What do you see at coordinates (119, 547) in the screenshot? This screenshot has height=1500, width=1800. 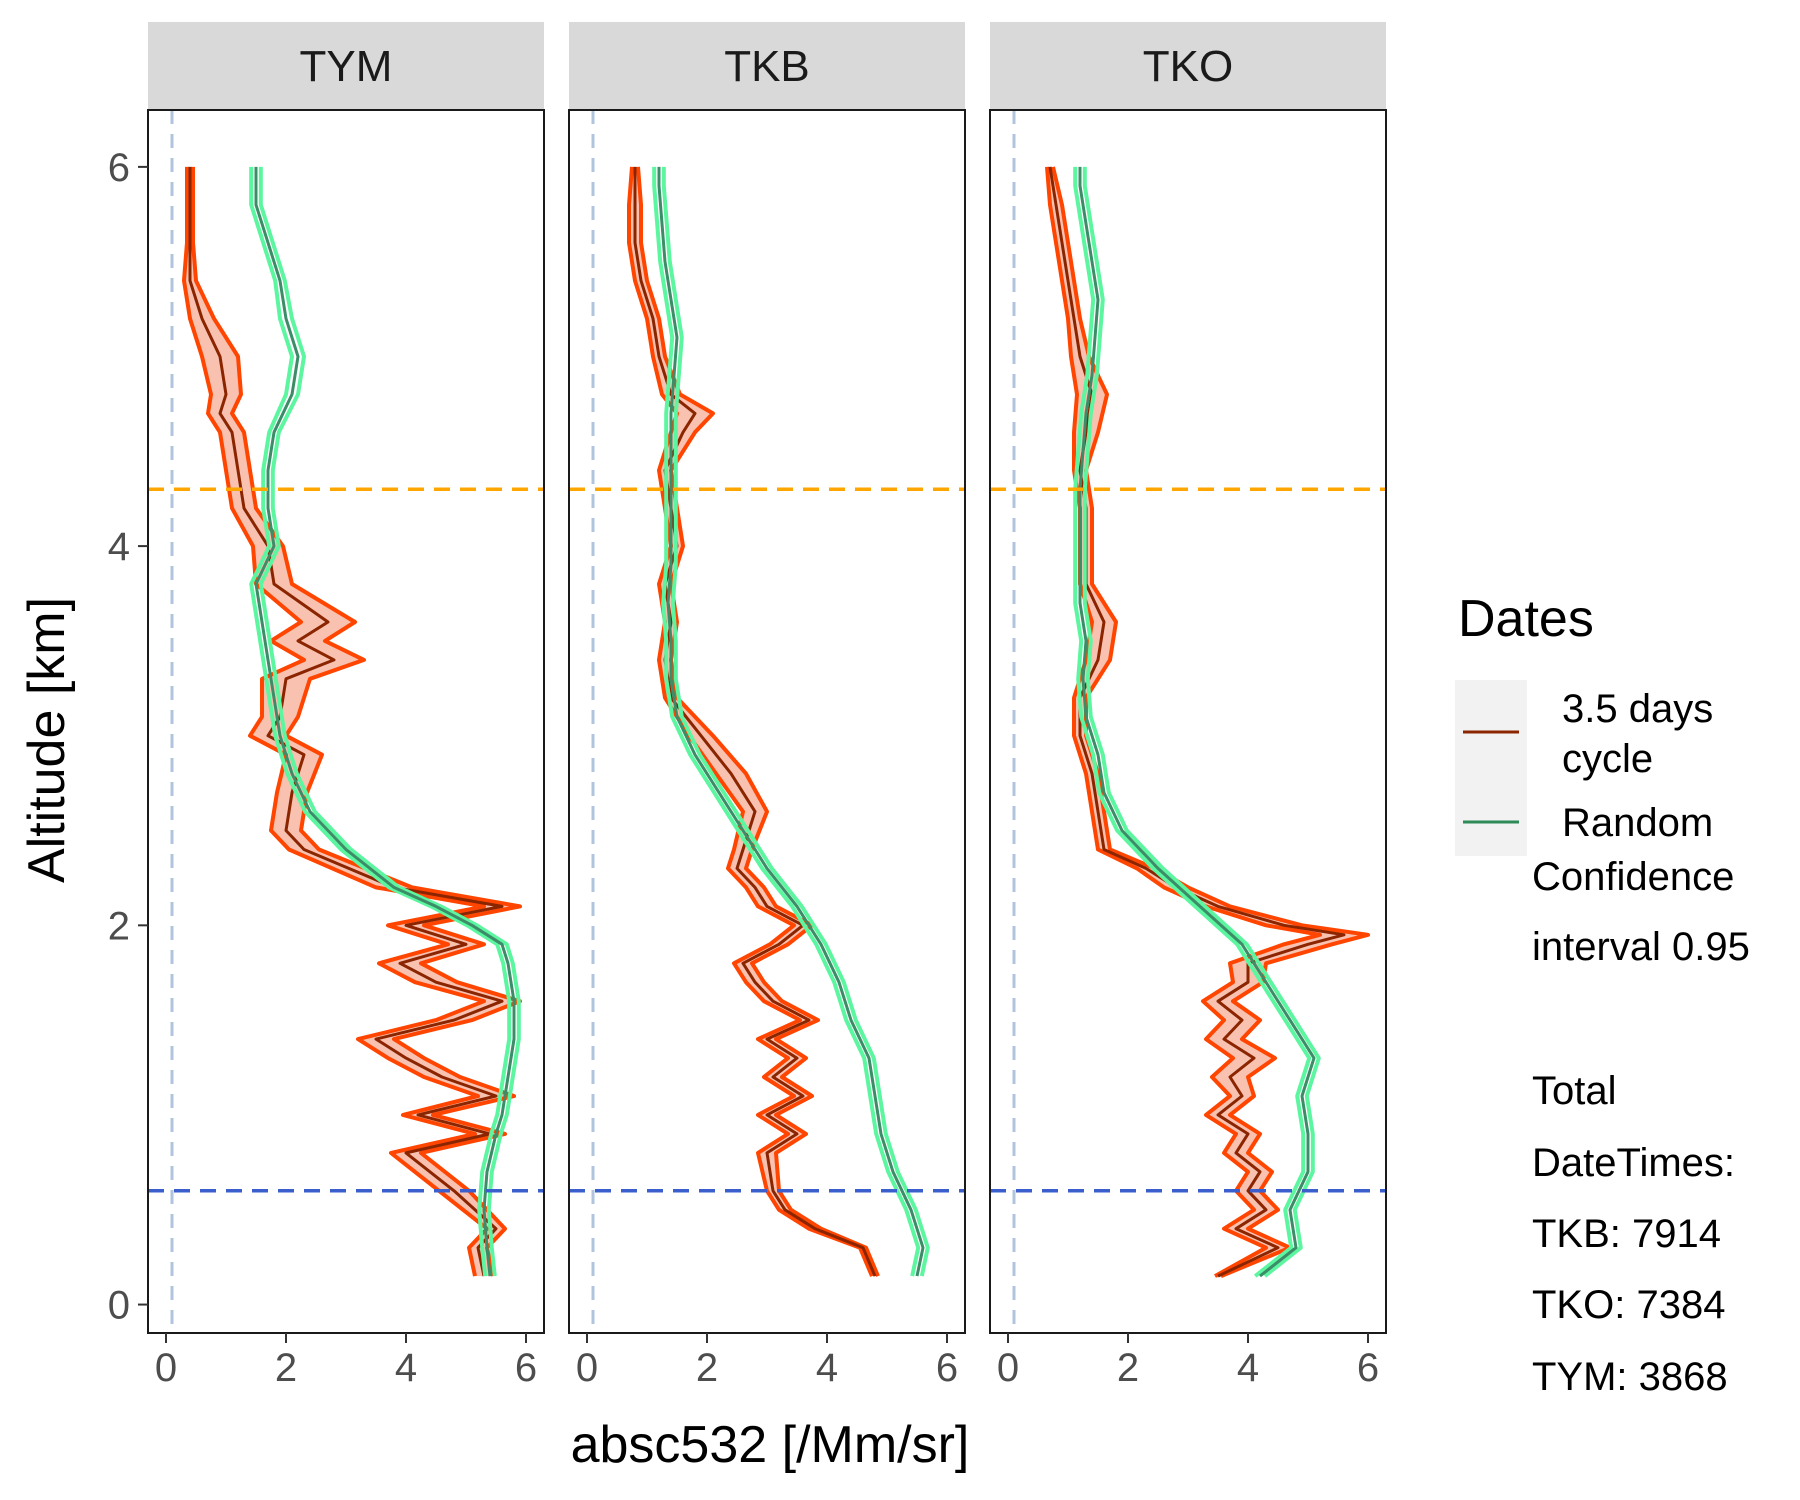 I see `y-tick-label: 4` at bounding box center [119, 547].